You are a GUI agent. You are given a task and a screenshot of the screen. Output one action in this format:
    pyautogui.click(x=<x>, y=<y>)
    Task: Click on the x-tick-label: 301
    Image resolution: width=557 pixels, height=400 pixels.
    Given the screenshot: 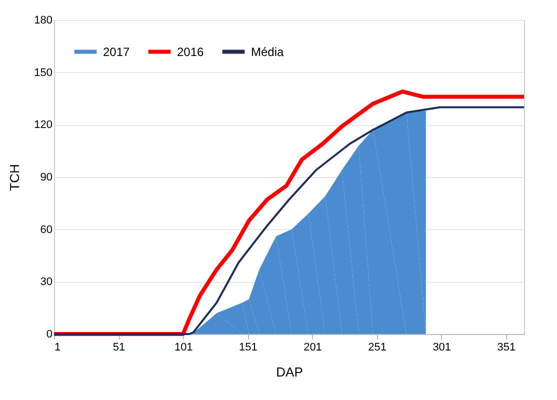 What is the action you would take?
    pyautogui.click(x=442, y=348)
    